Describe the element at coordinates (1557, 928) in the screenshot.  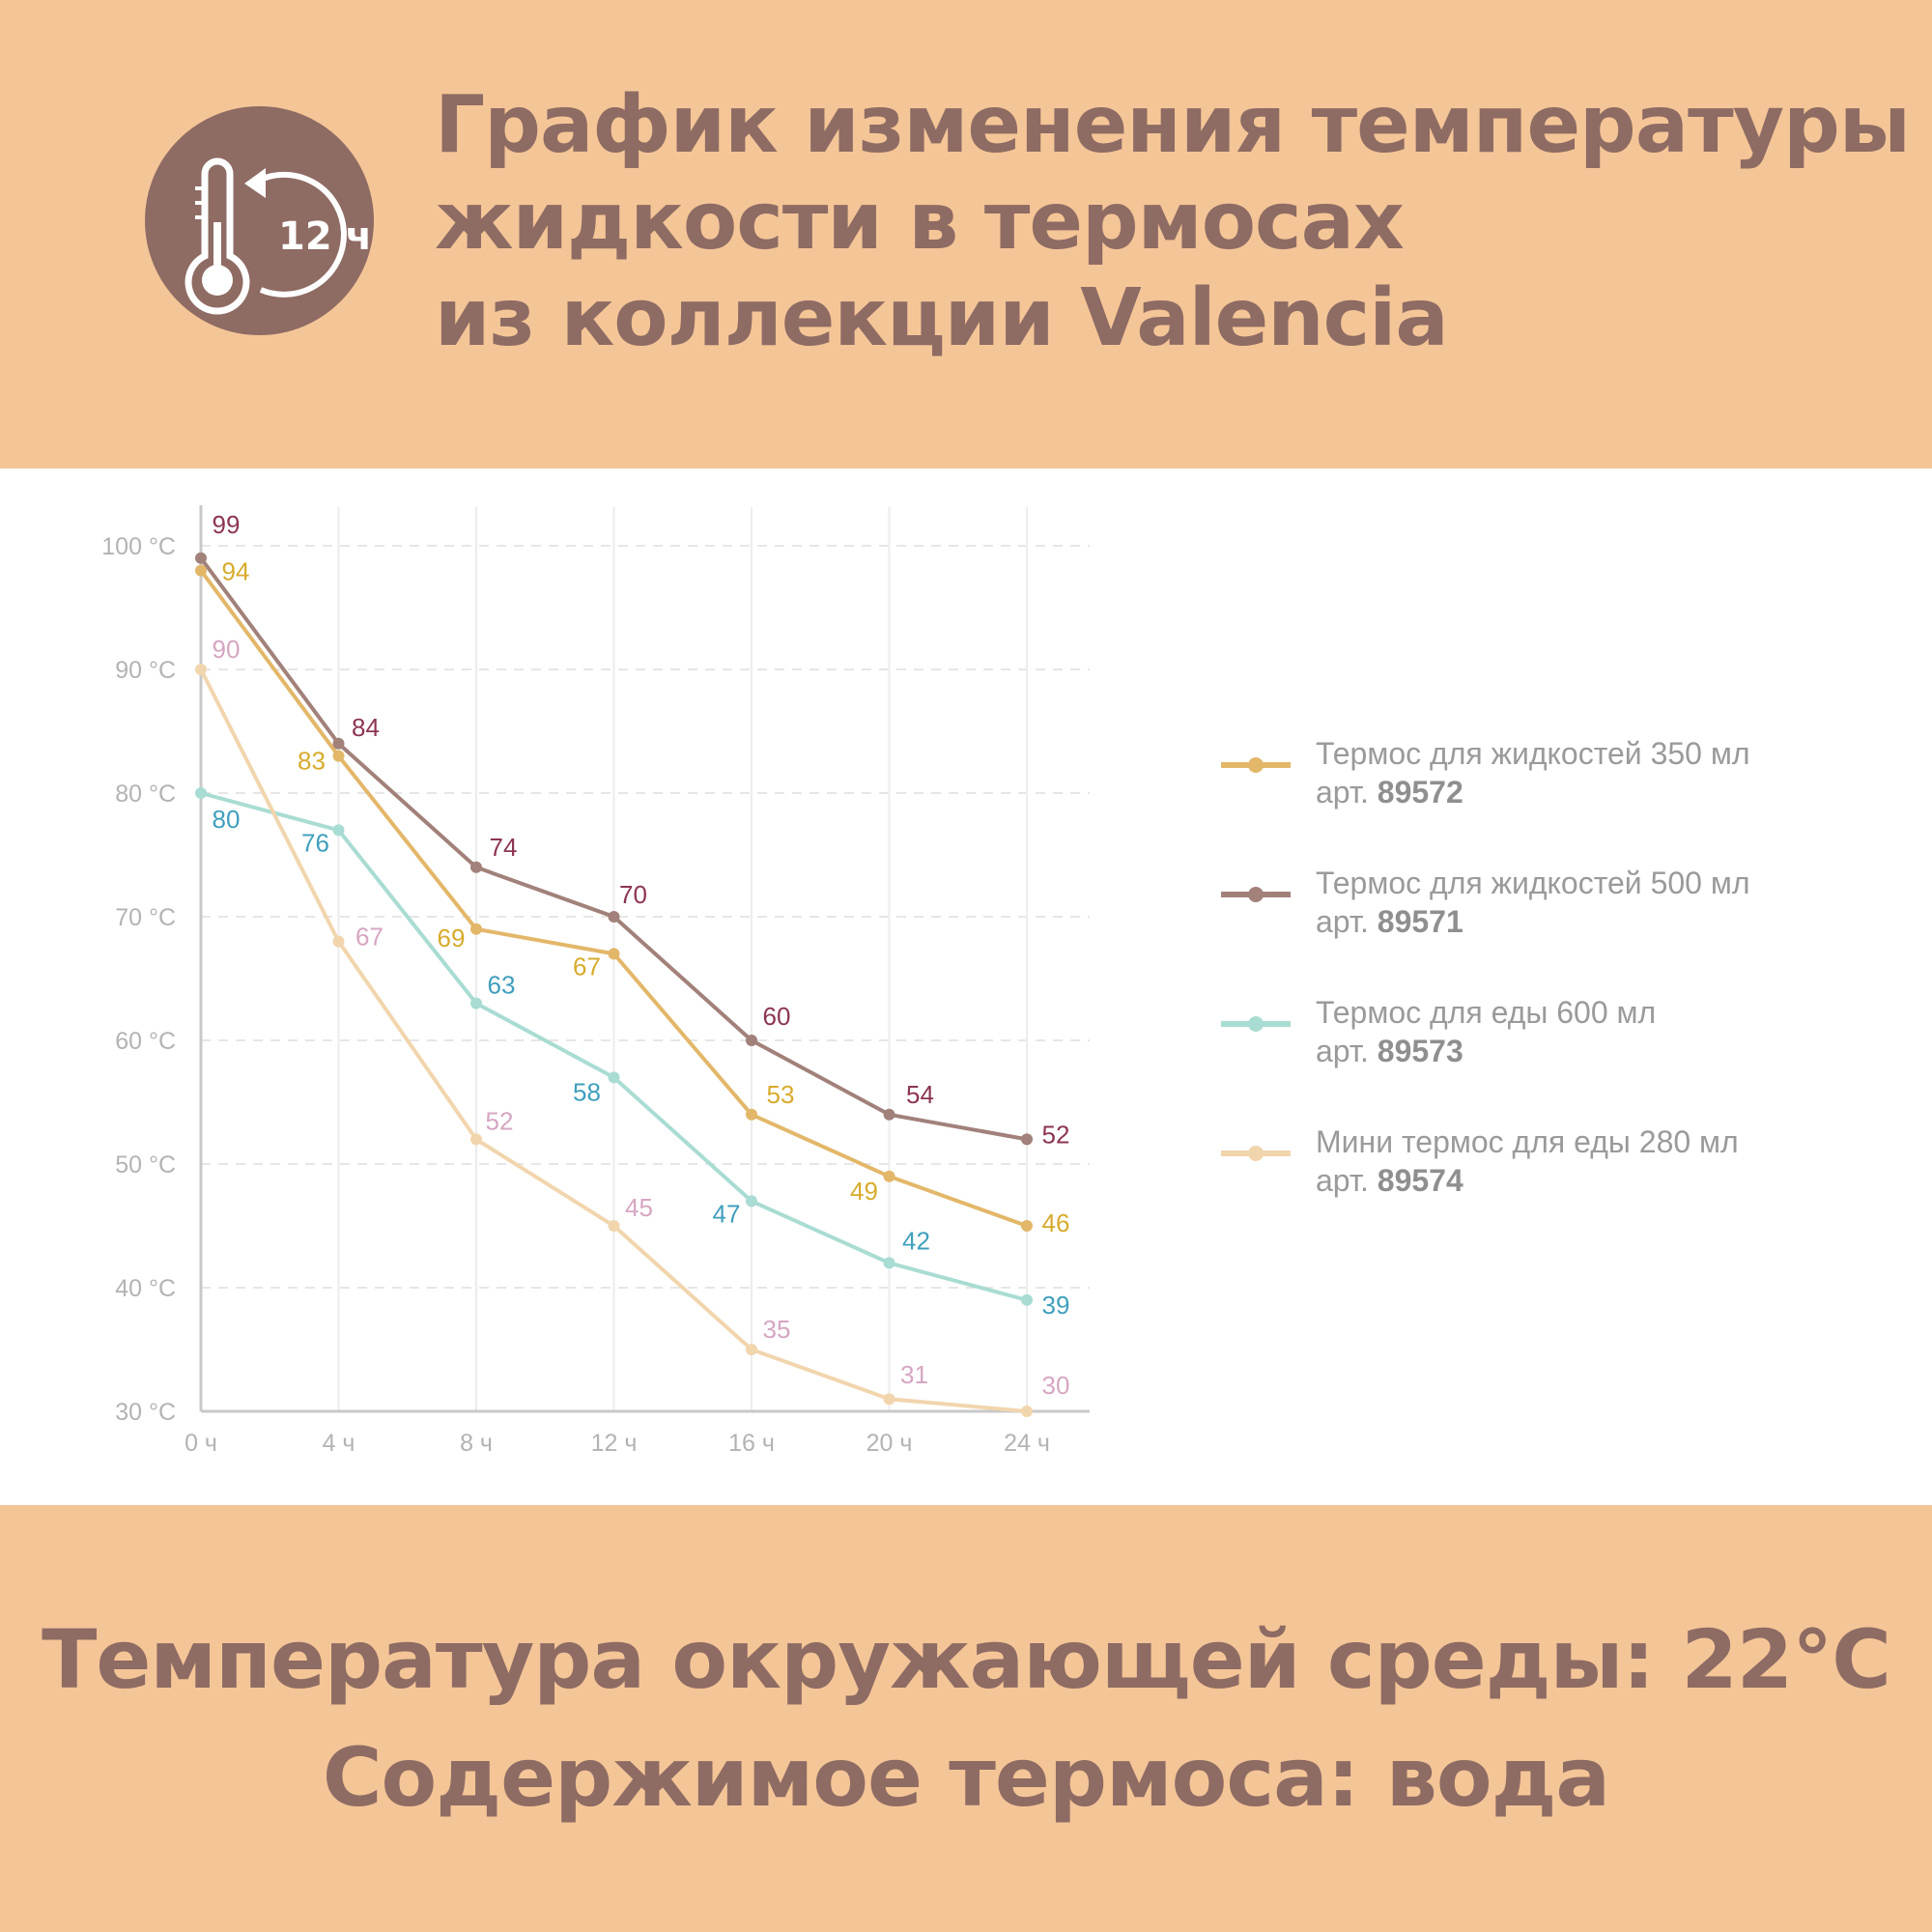
I see `legend-item: Термос для жидкостей 500 мл арт. 89571` at that location.